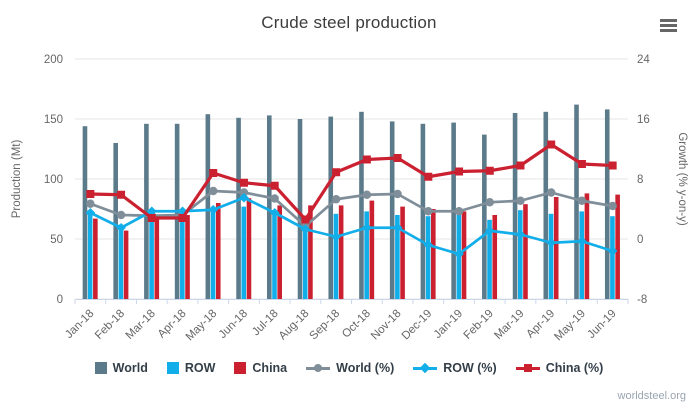  I want to click on legend-item-world: World (%), so click(350, 368).